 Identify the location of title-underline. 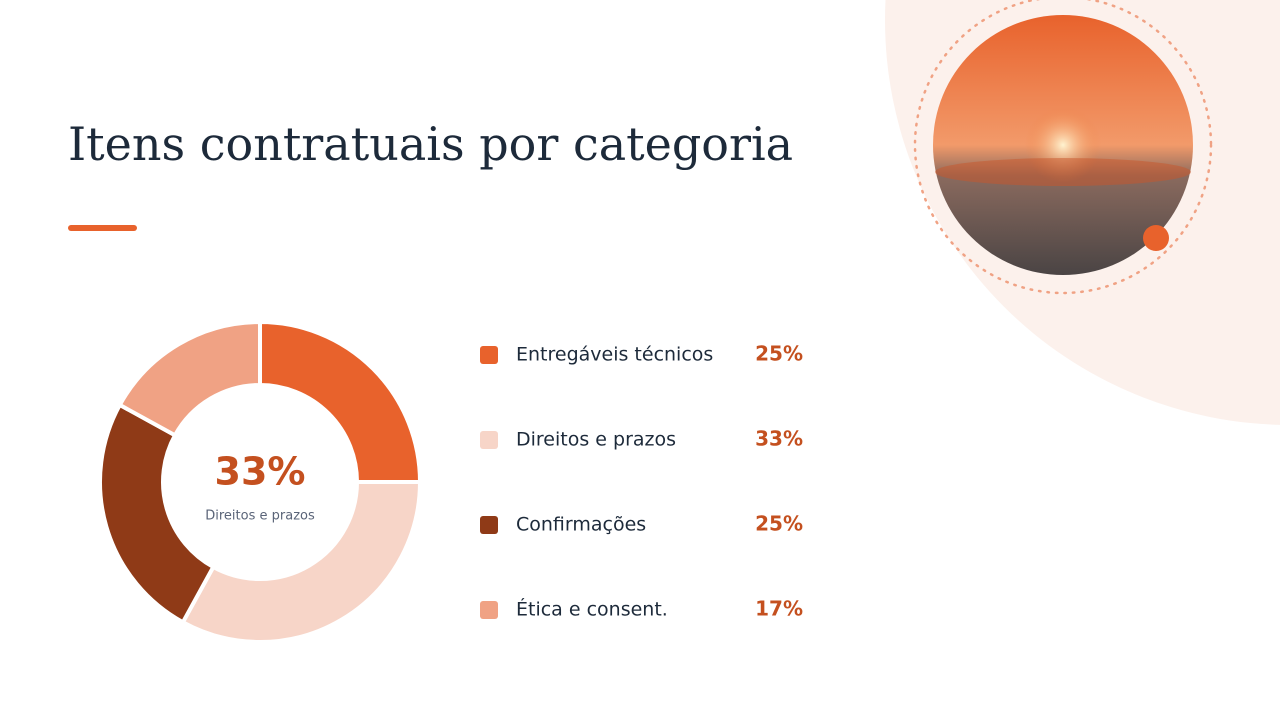
(102, 228).